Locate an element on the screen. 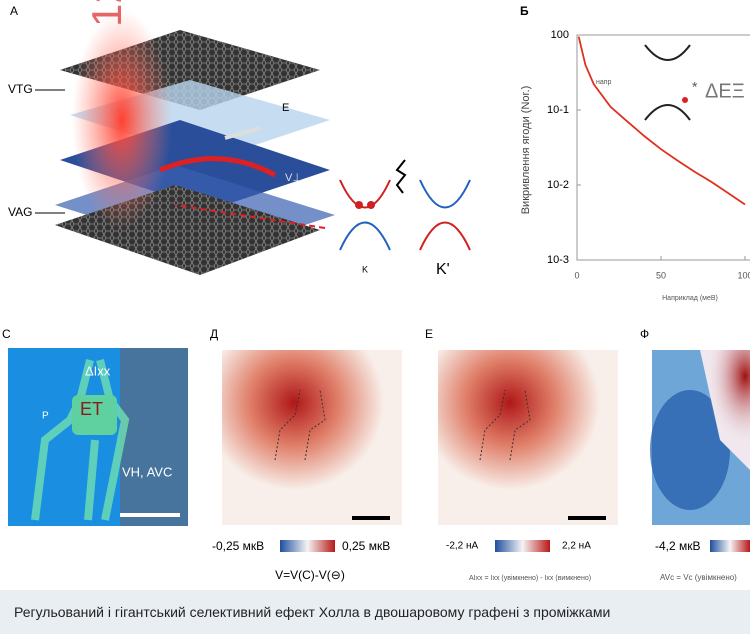 The image size is (750, 634). light-beam is located at coordinates (122, 120).